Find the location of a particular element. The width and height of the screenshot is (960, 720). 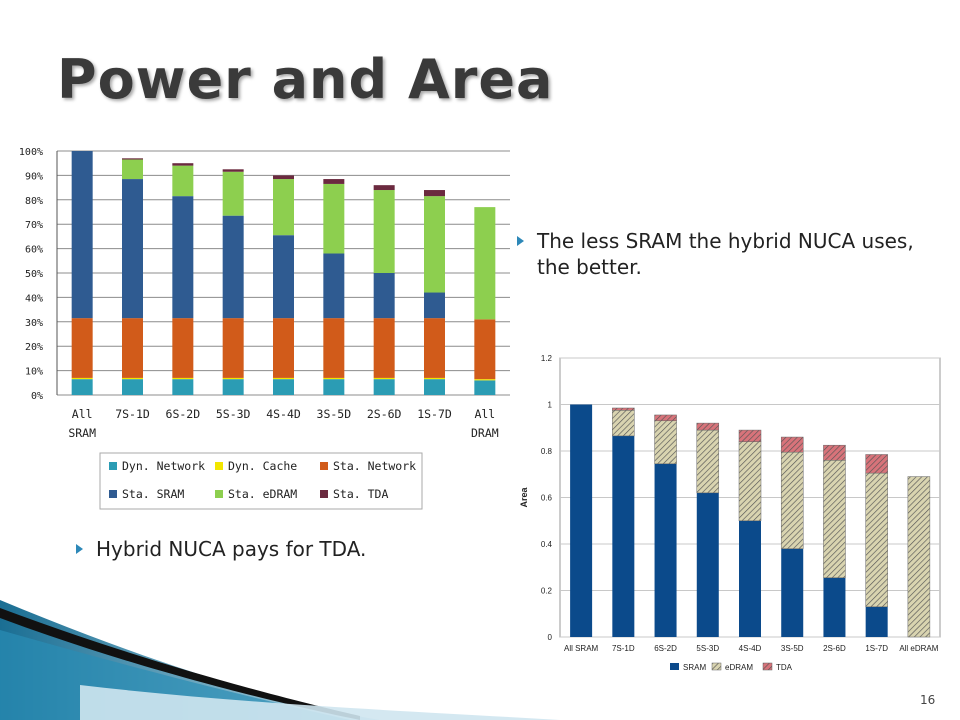

y-tick-label: 100% is located at coordinates (31, 152).